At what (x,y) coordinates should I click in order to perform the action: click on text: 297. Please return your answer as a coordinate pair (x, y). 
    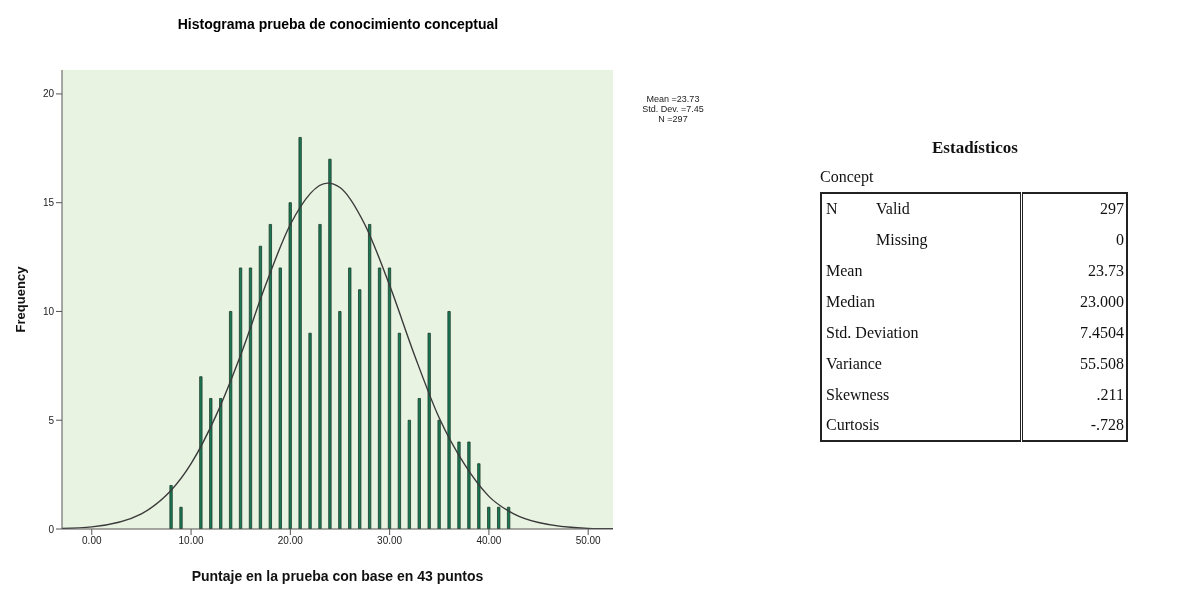
    Looking at the image, I should click on (1112, 208).